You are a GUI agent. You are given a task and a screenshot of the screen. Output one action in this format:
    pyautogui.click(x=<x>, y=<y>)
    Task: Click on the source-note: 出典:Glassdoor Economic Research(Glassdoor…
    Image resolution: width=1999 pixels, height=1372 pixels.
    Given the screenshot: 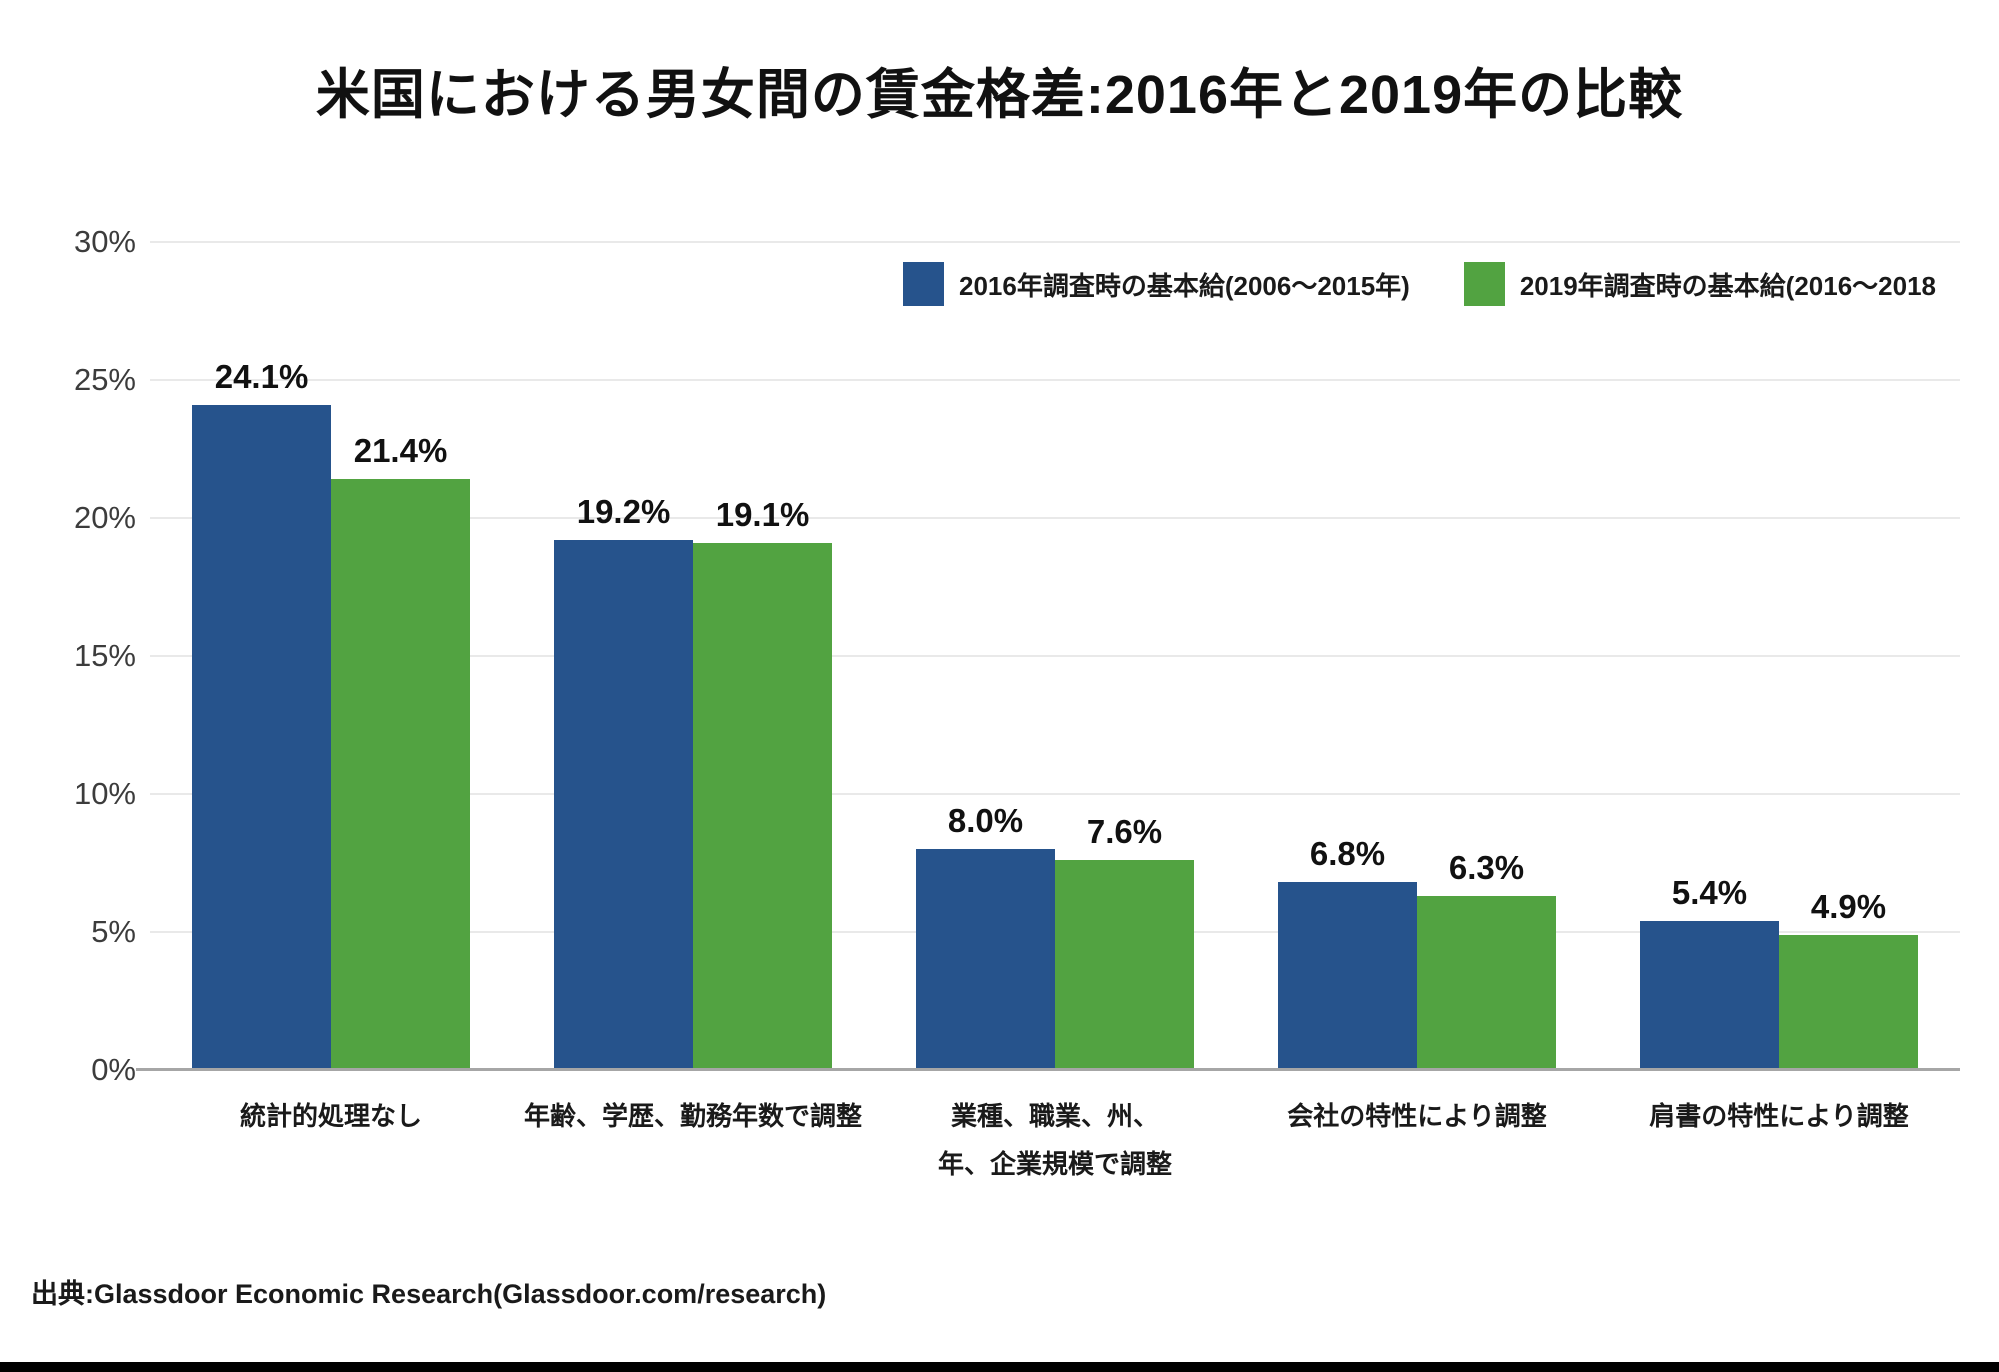 What is the action you would take?
    pyautogui.click(x=429, y=1294)
    